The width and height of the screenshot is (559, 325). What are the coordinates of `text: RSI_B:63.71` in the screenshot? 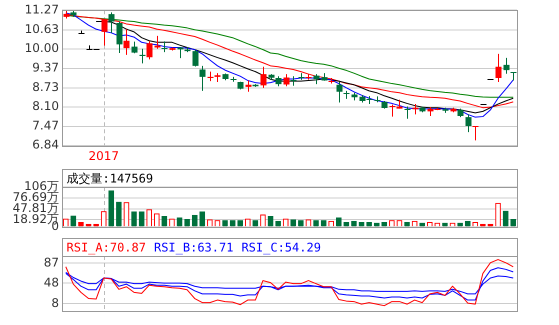 It's located at (194, 247).